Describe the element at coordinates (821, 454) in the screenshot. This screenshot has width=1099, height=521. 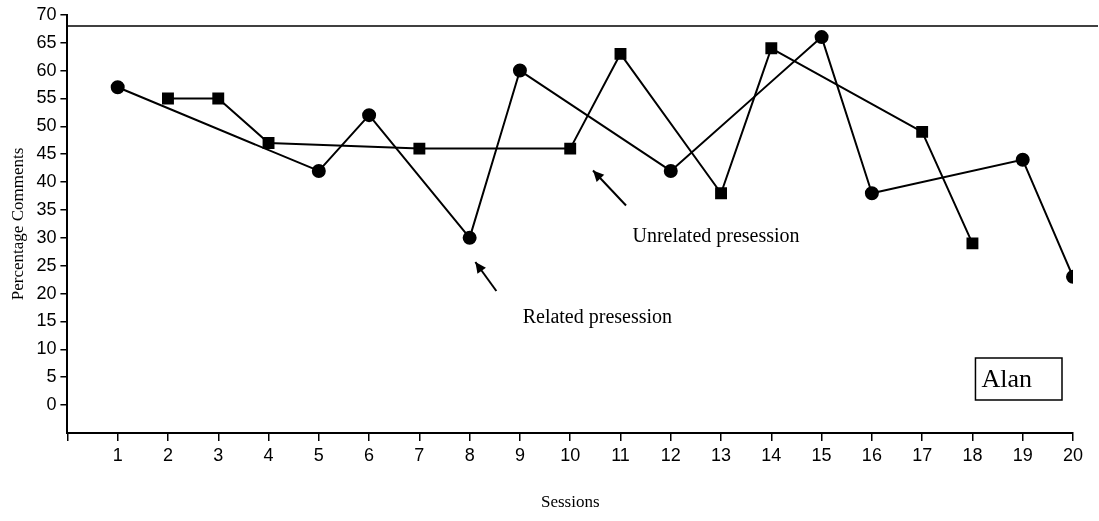
I see `x-tick-label: 15` at that location.